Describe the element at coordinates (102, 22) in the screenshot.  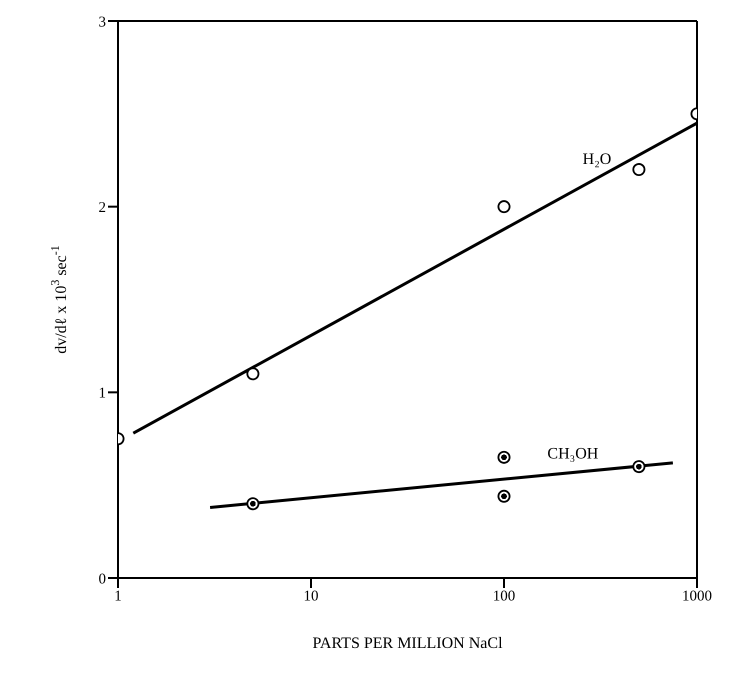
I see `y-tick-label: 3` at that location.